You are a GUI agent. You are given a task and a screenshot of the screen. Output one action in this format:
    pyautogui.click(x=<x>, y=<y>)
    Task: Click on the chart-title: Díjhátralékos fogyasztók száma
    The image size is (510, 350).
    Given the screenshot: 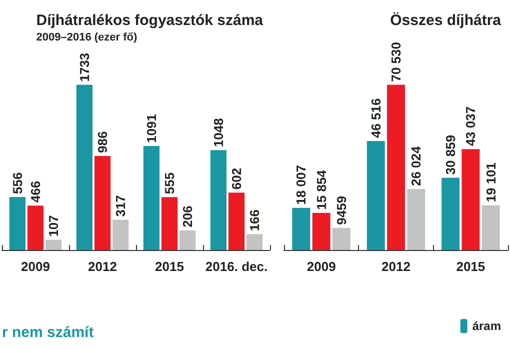 What is the action you would take?
    pyautogui.click(x=150, y=20)
    